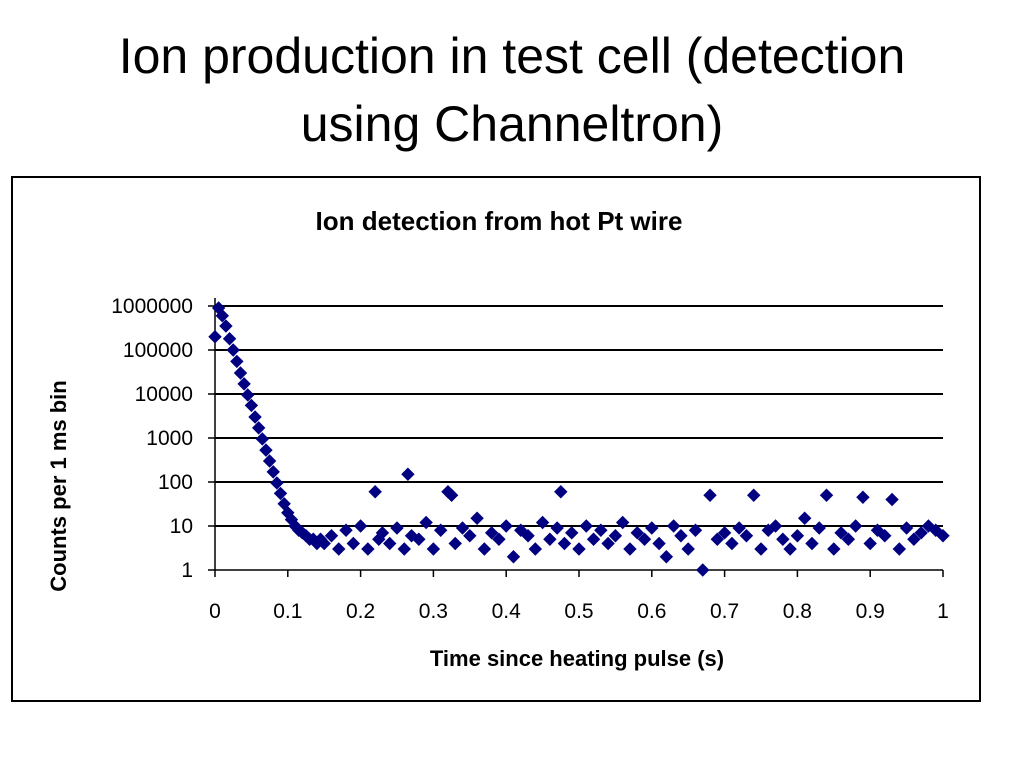 The image size is (1024, 768). What do you see at coordinates (870, 611) in the screenshot?
I see `x-tick-label: 0.9` at bounding box center [870, 611].